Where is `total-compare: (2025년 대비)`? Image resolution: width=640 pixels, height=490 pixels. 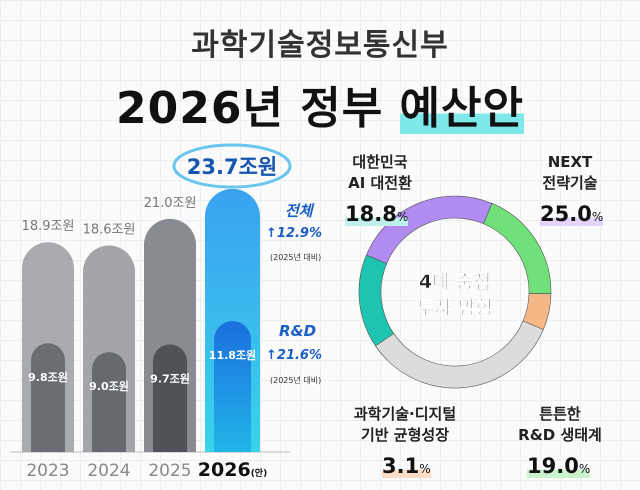
total-compare: (2025년 대비) is located at coordinates (296, 257).